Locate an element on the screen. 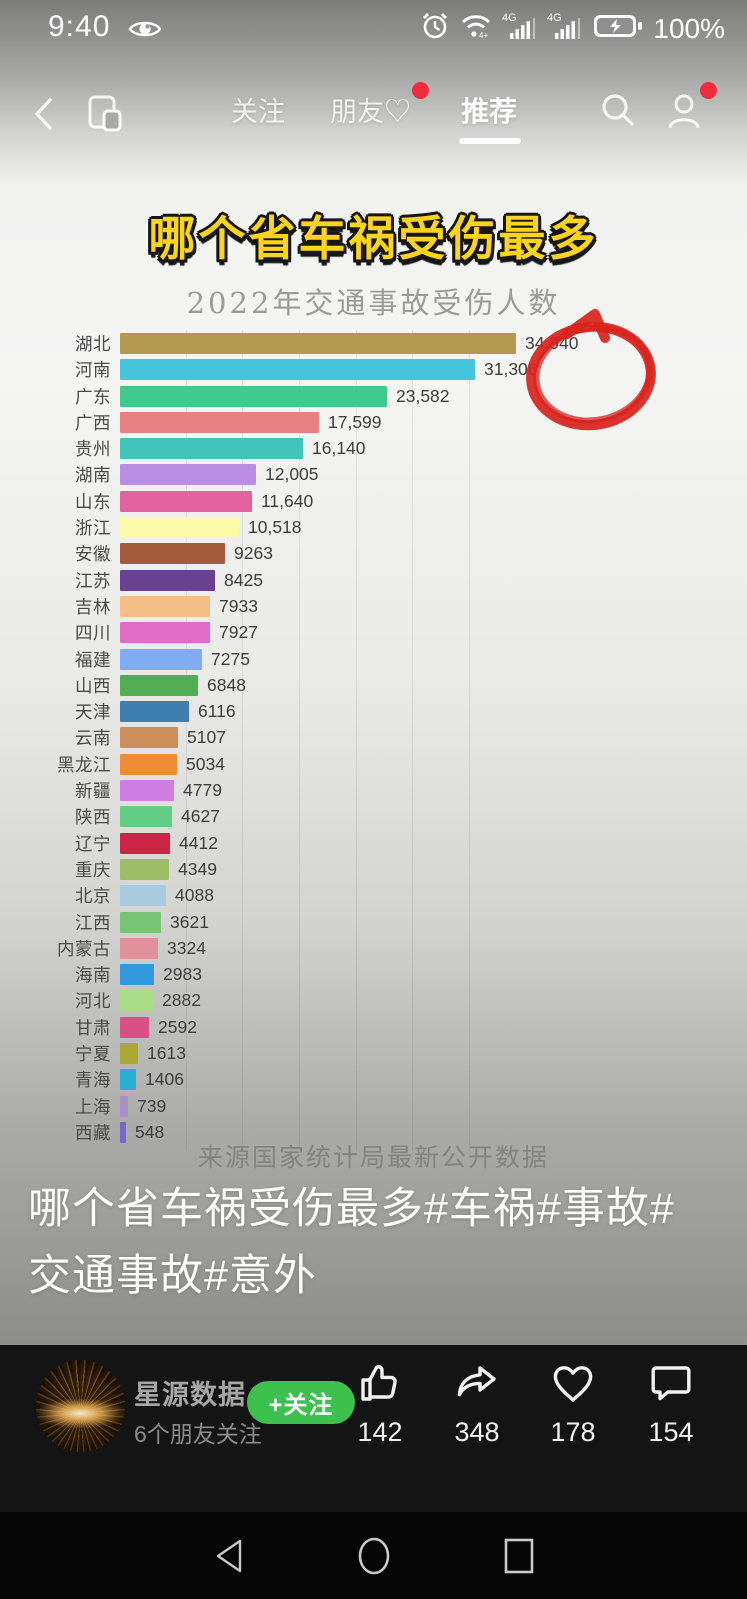  svg-text: 4+ is located at coordinates (483, 35).